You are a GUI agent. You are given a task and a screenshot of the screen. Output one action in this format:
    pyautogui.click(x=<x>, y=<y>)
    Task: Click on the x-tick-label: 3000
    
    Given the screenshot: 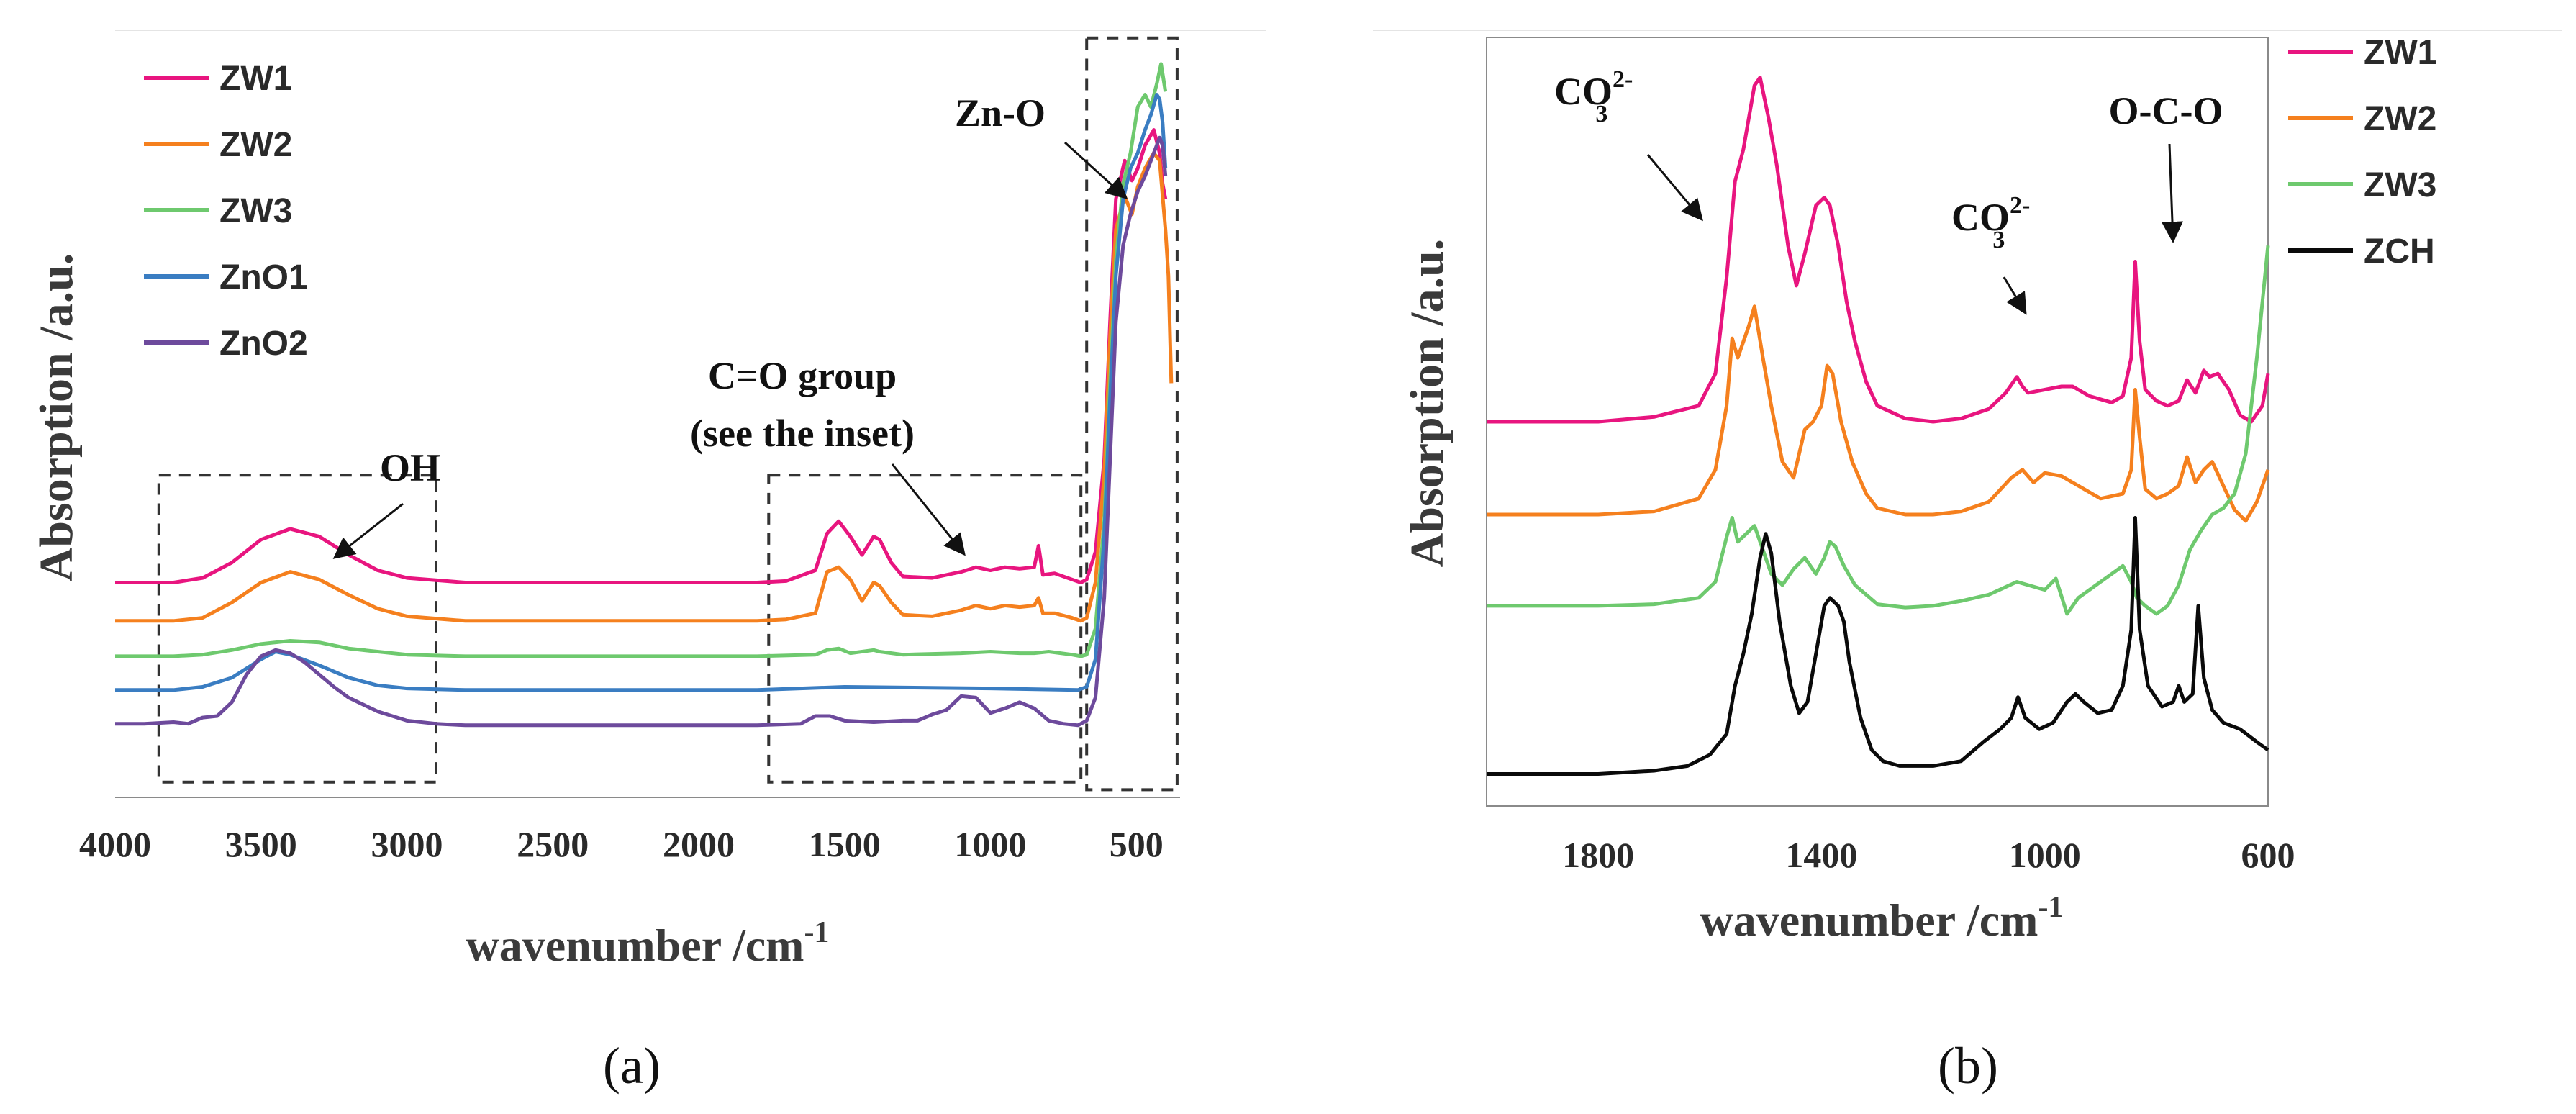 What is the action you would take?
    pyautogui.click(x=407, y=844)
    